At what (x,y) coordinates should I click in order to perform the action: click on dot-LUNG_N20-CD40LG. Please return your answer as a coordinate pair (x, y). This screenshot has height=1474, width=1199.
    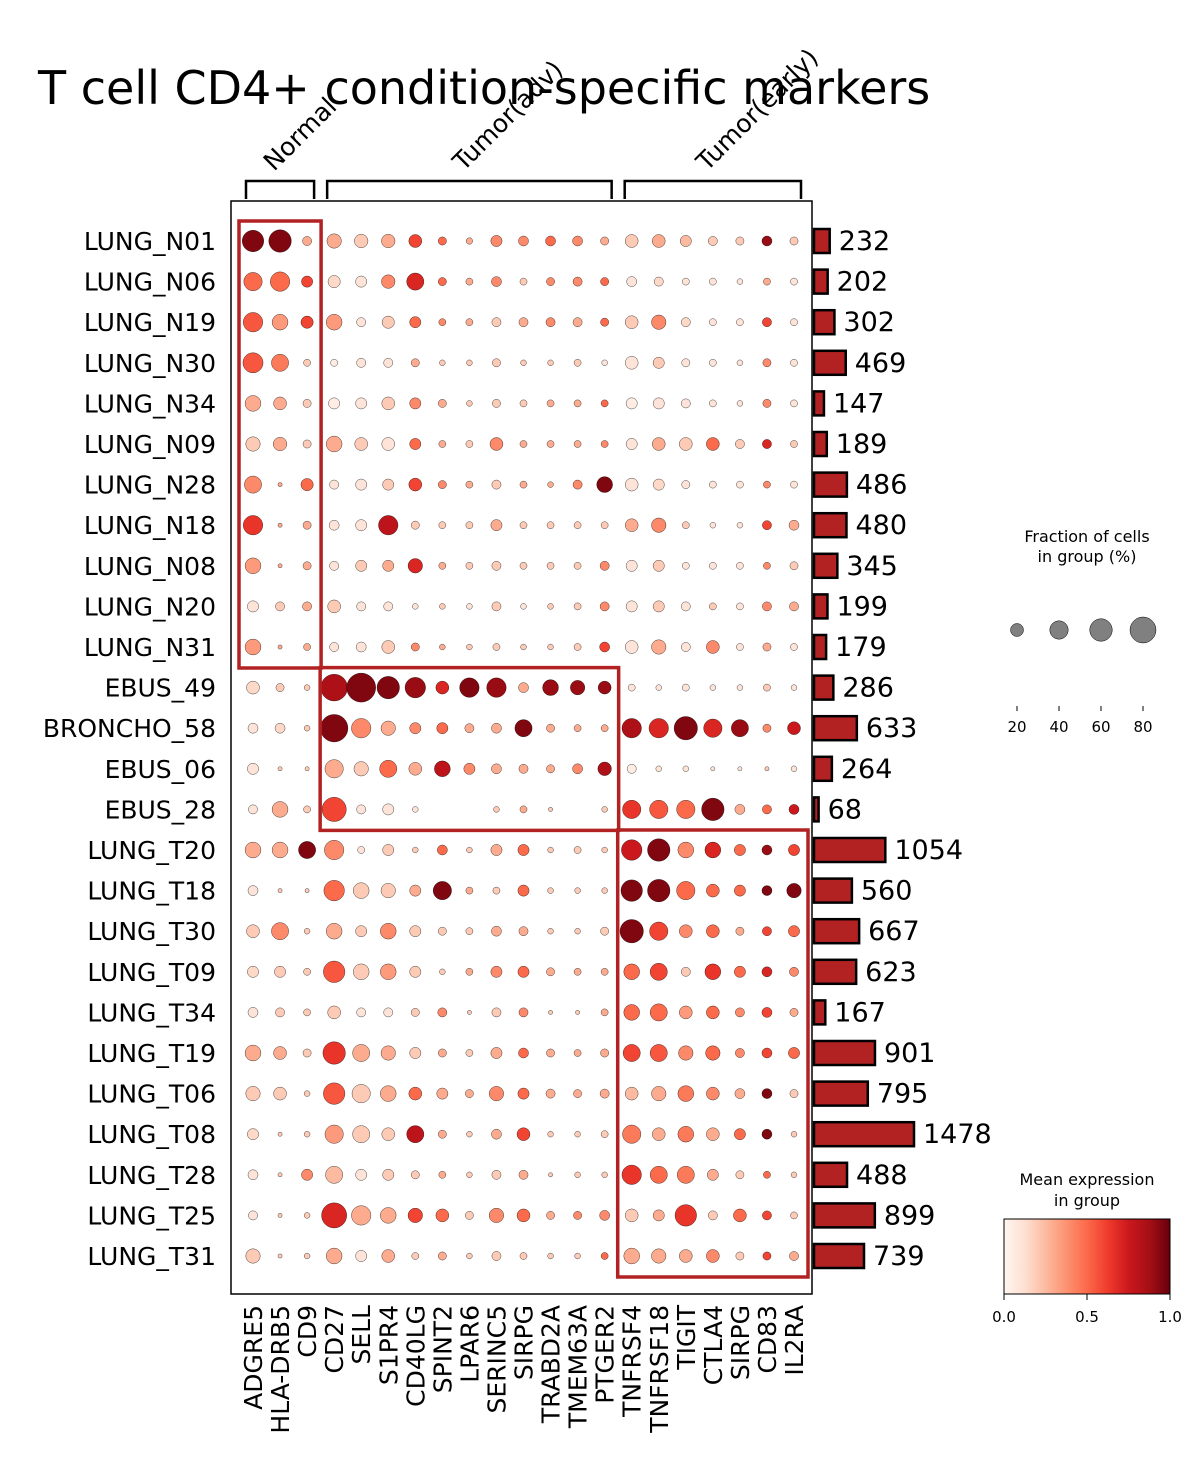
    Looking at the image, I should click on (415, 606).